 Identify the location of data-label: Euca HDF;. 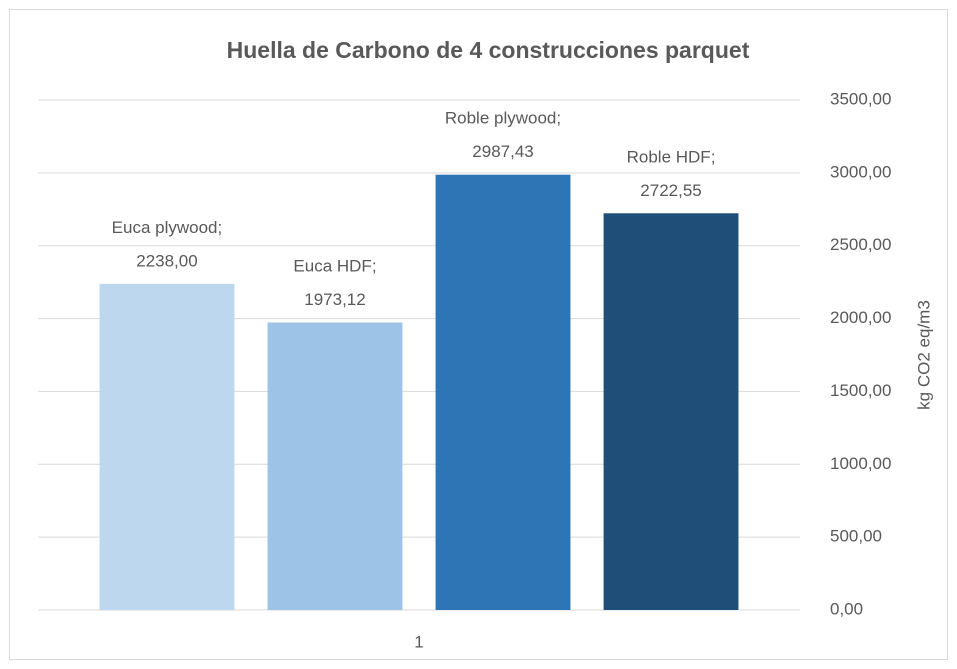
(334, 266).